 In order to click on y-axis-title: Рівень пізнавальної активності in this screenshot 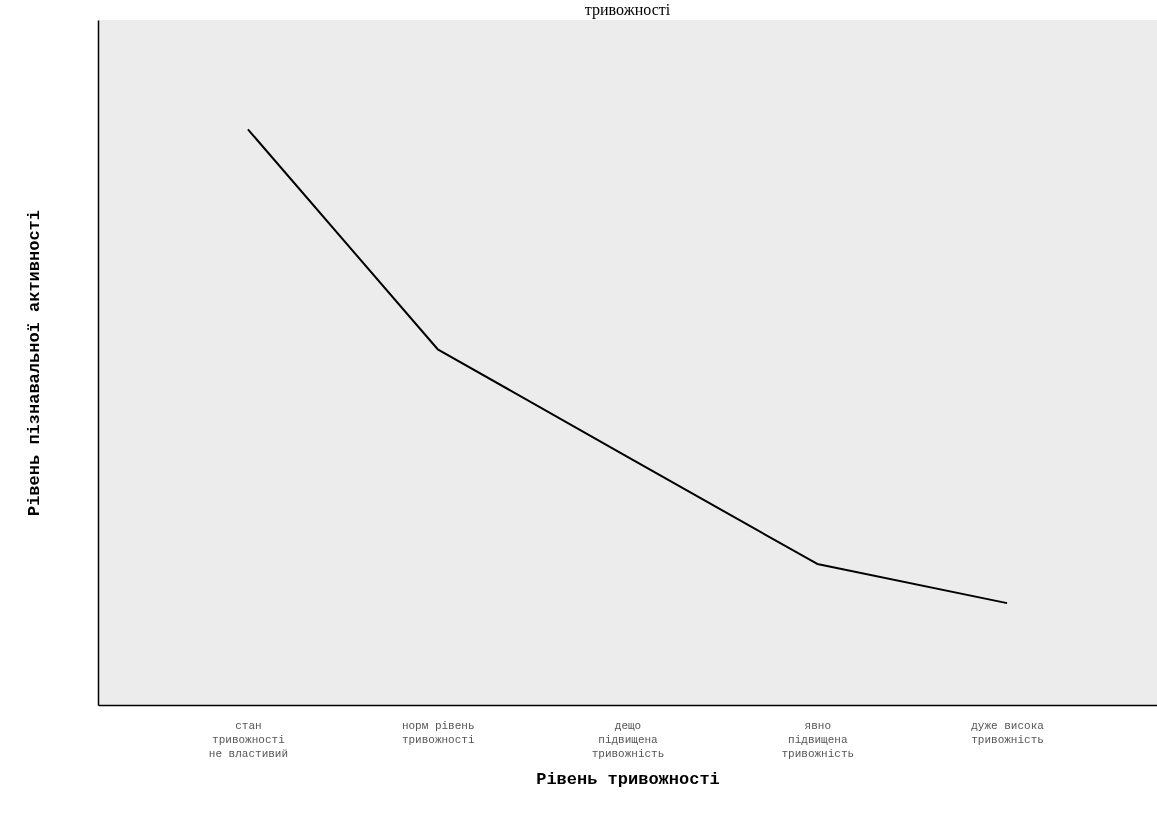, I will do `click(34, 363)`.